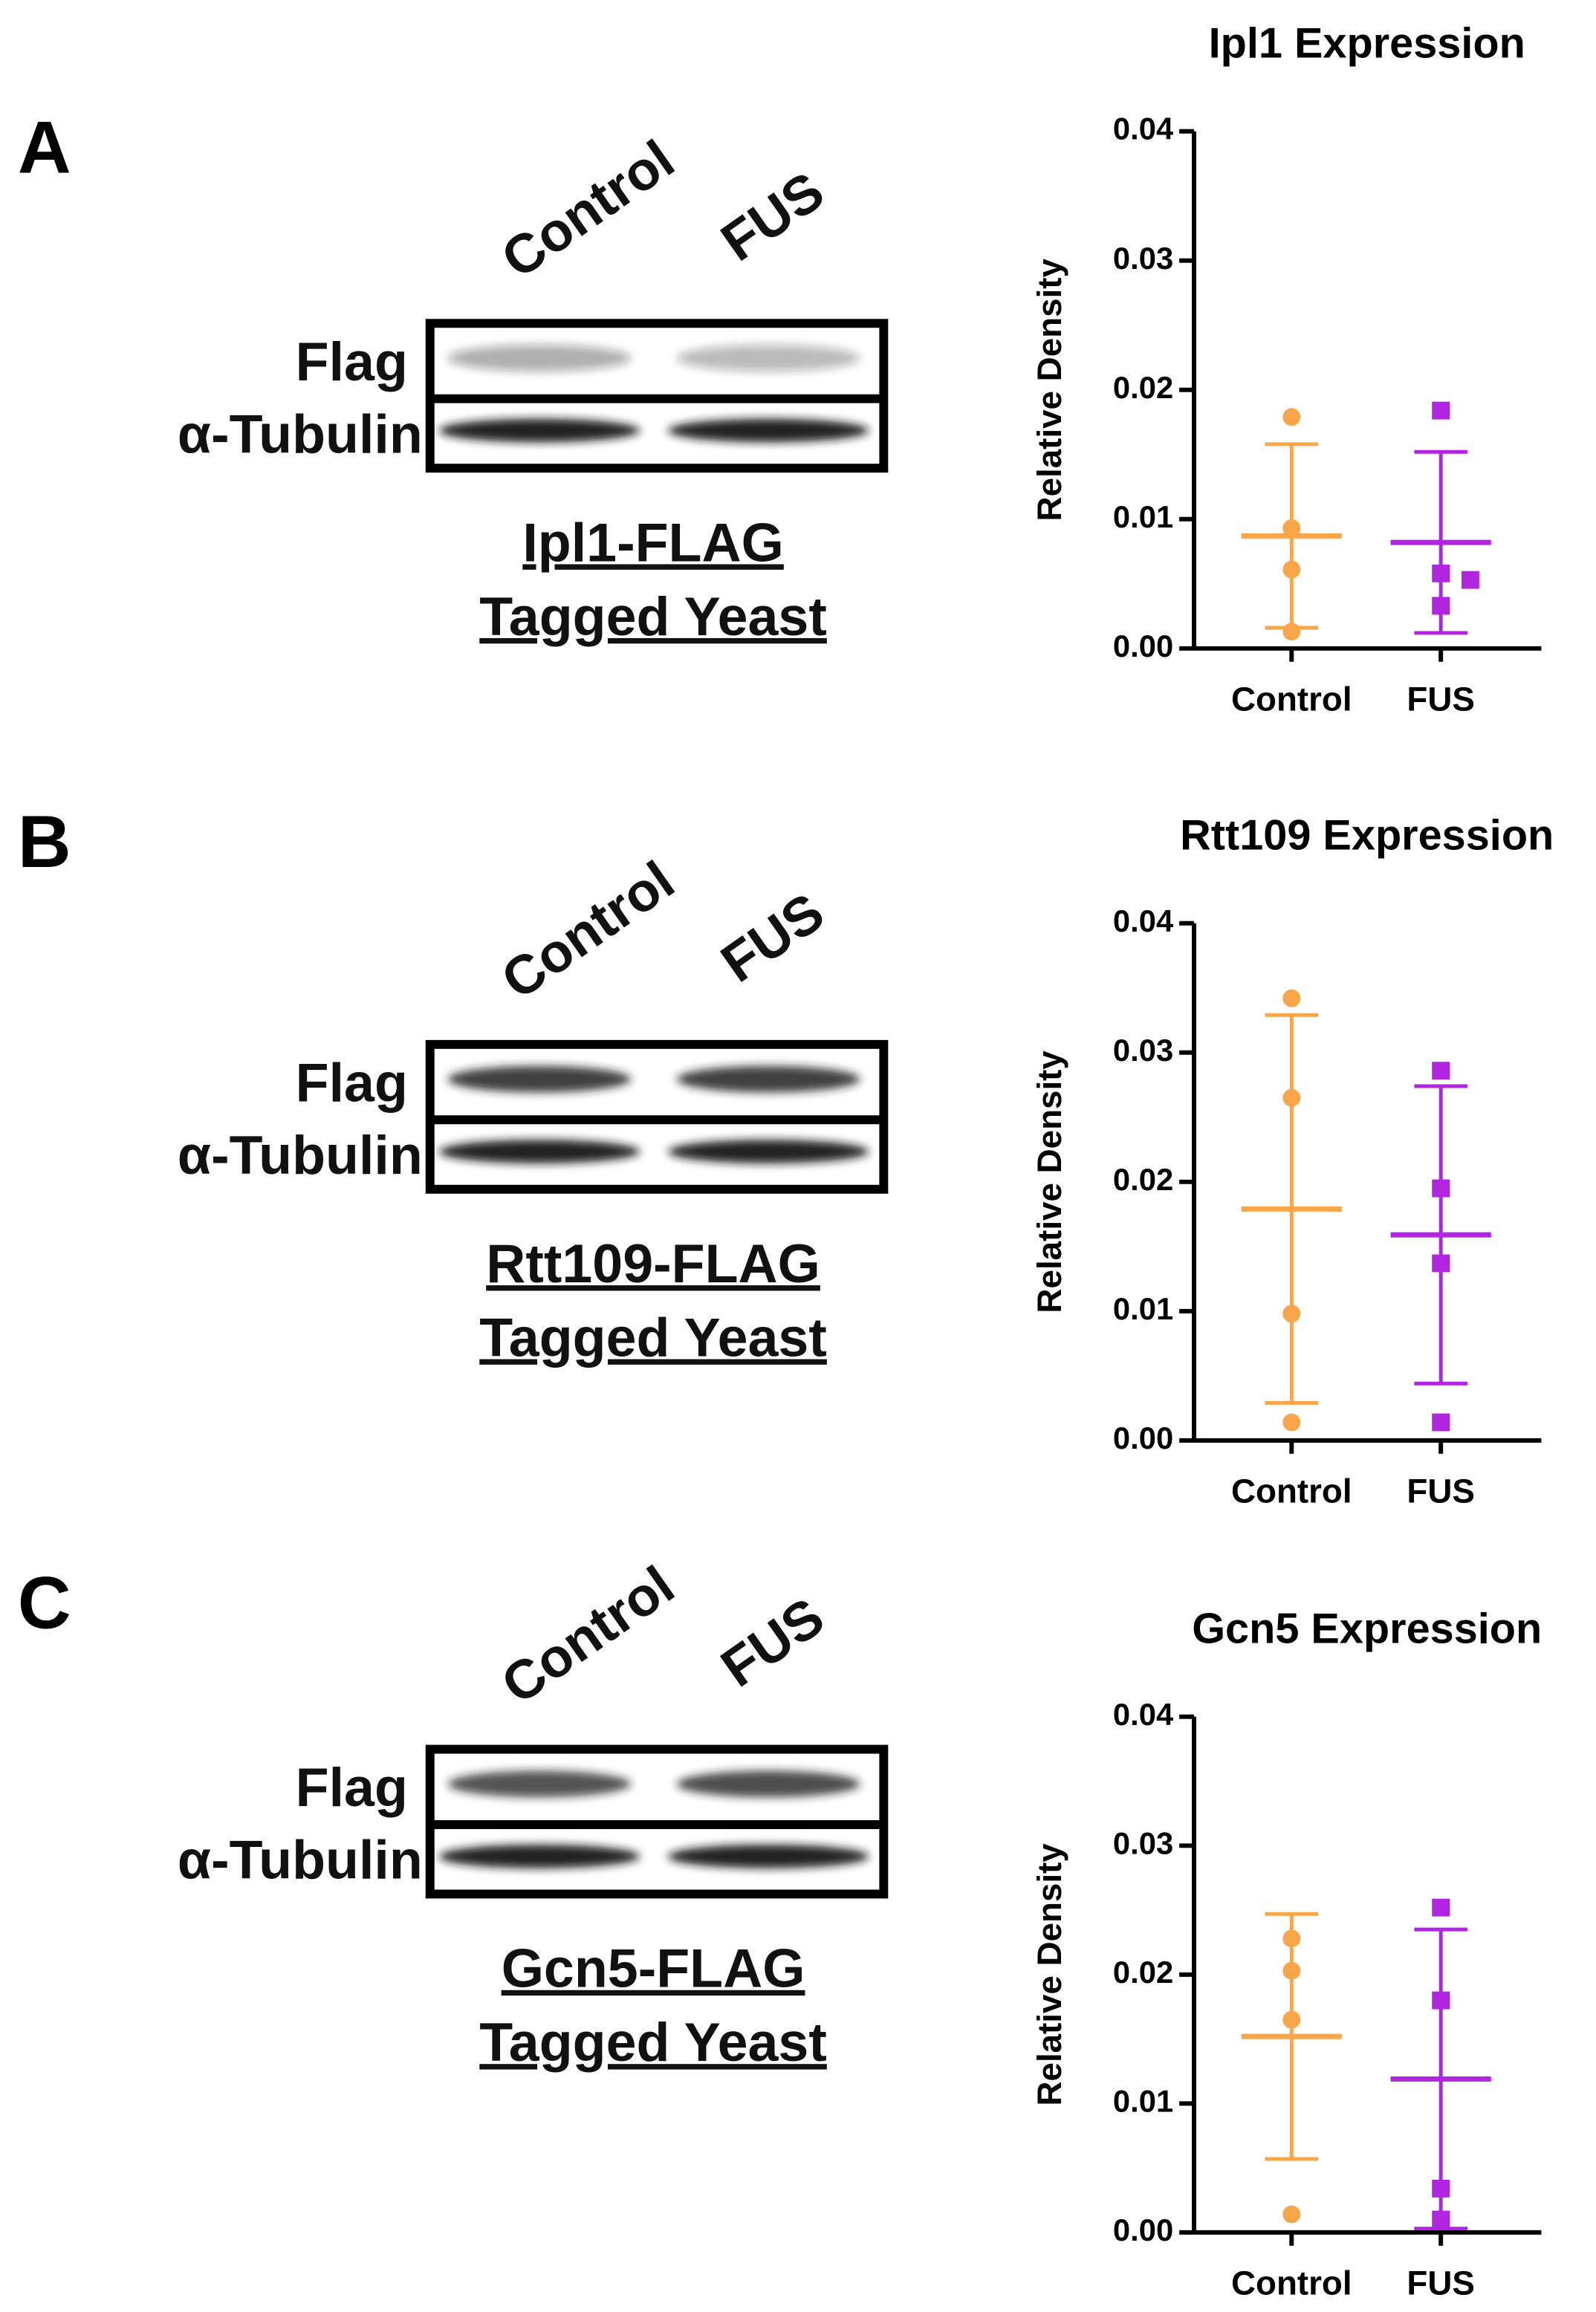 This screenshot has width=1596, height=2312. What do you see at coordinates (45, 1603) in the screenshot?
I see `panel-letter: C` at bounding box center [45, 1603].